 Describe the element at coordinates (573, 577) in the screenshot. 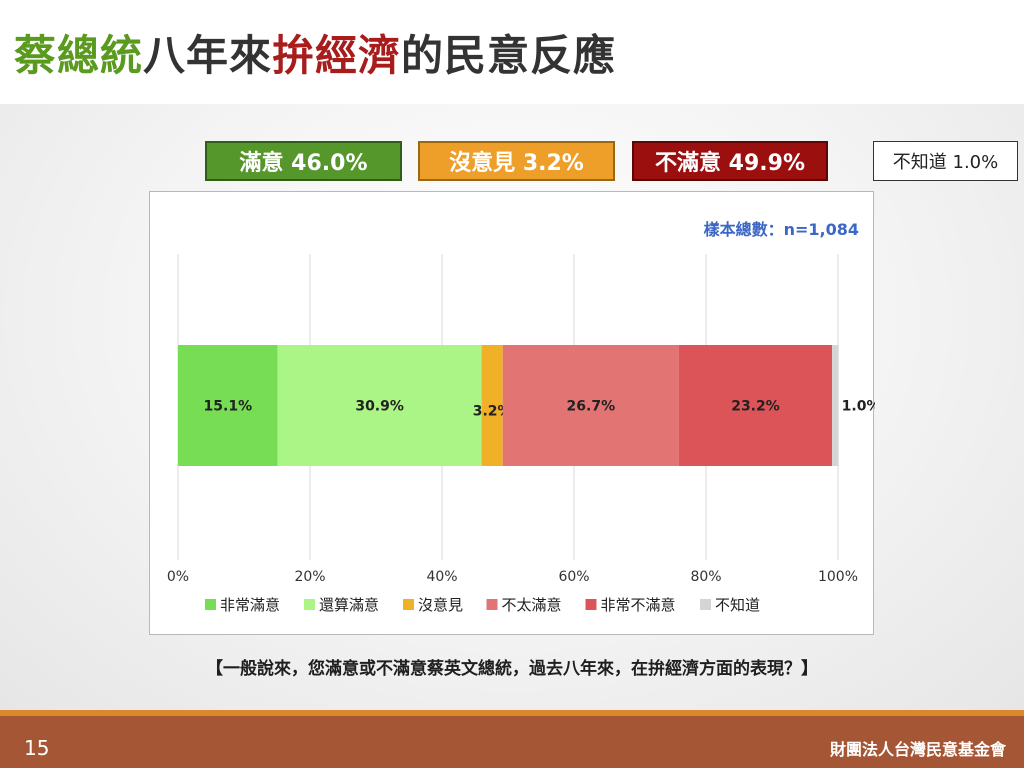

I see `x-tick-label: 60%` at that location.